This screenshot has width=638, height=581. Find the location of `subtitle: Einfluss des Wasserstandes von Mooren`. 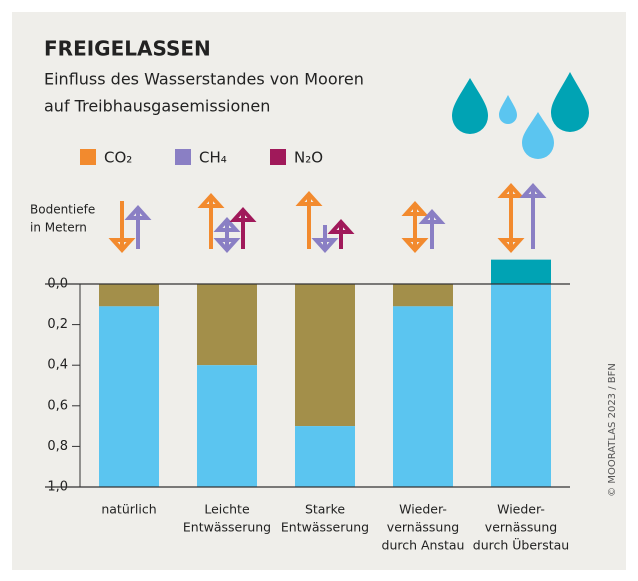

subtitle: Einfluss des Wasserstandes von Mooren is located at coordinates (204, 79).